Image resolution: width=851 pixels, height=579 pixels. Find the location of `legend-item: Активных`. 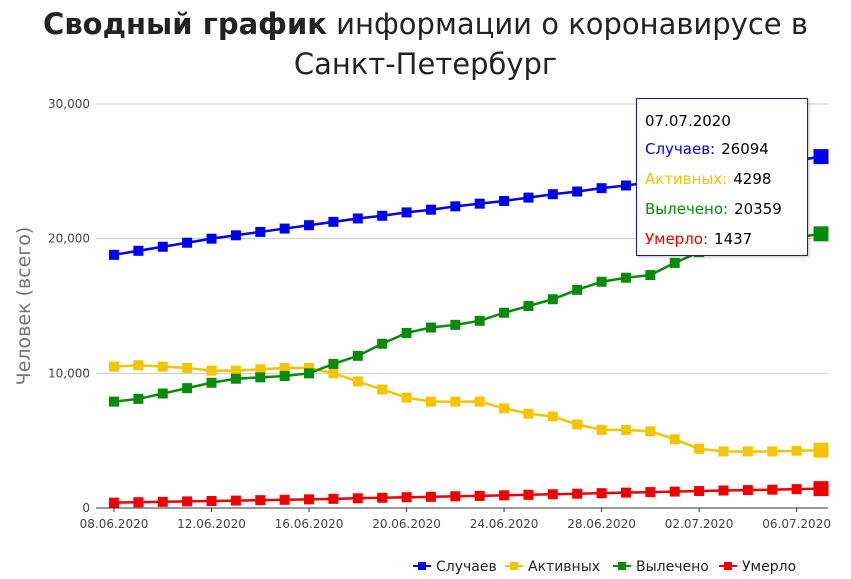

legend-item: Активных is located at coordinates (552, 567).